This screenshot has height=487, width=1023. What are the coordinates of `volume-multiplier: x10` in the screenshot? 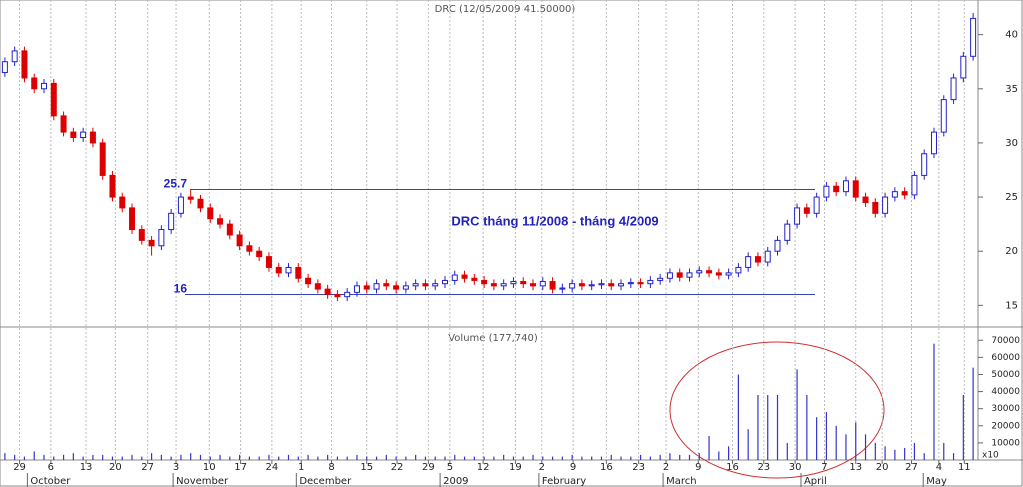 It's located at (990, 456).